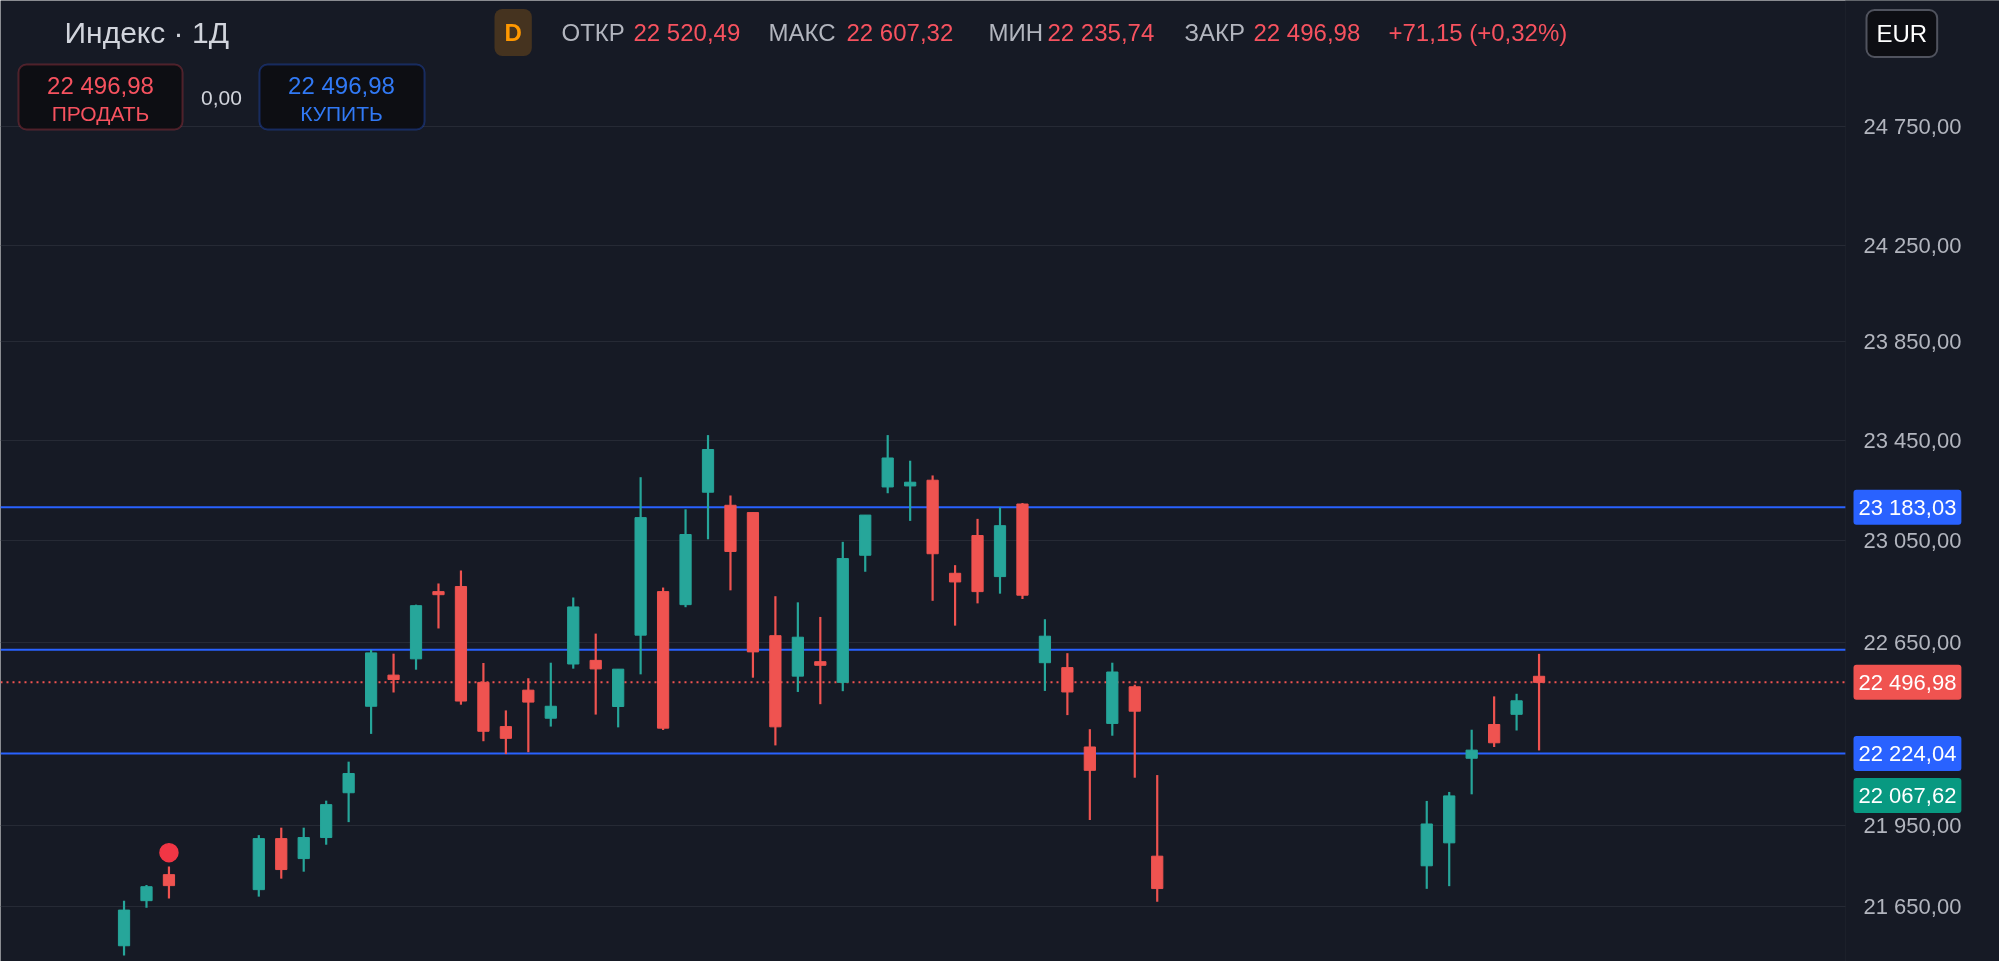  Describe the element at coordinates (1912, 906) in the screenshot. I see `y-tick-label: 21 650,00` at that location.